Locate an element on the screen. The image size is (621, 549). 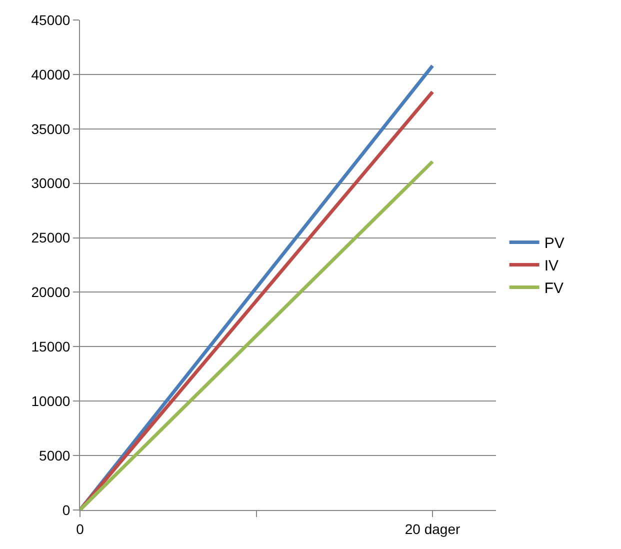
y-tick-label: 10000 is located at coordinates (50, 401).